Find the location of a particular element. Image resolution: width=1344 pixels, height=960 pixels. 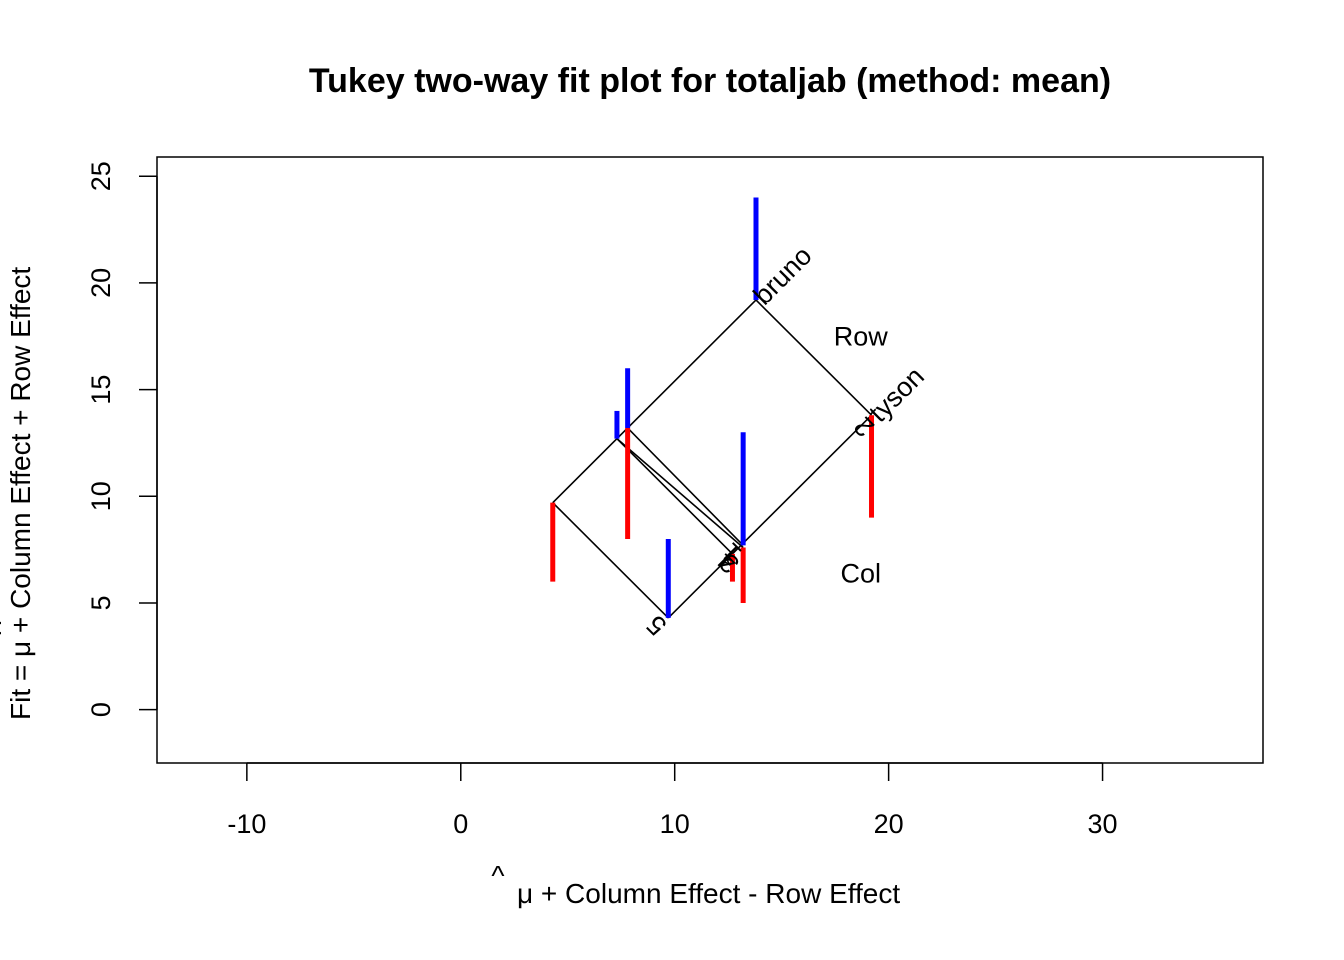

group-labels: Row Col is located at coordinates (861, 454).